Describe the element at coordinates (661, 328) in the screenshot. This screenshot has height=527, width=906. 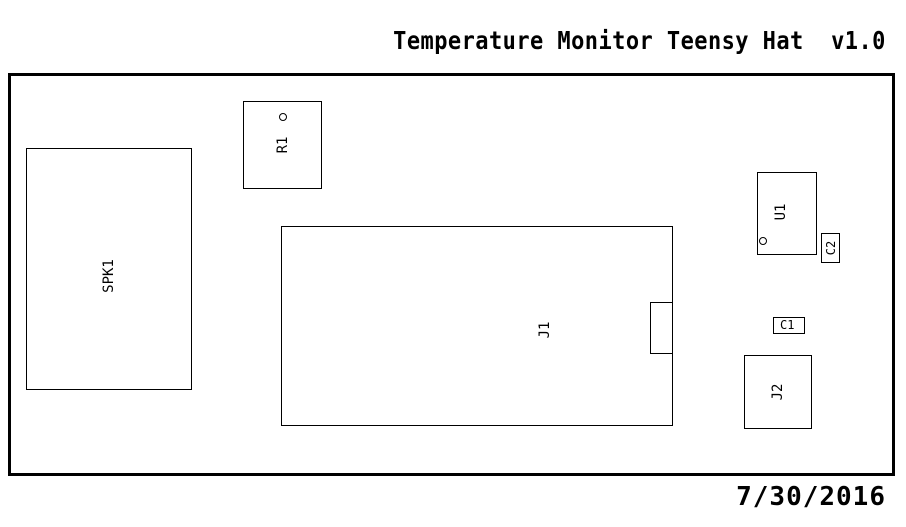
I see `j1-connector-tab` at that location.